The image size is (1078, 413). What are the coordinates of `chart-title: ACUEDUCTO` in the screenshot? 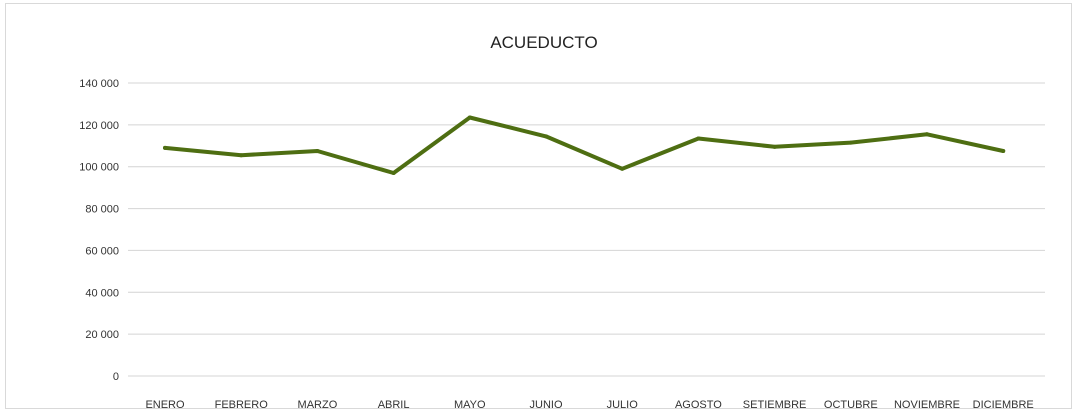 It's located at (543, 42).